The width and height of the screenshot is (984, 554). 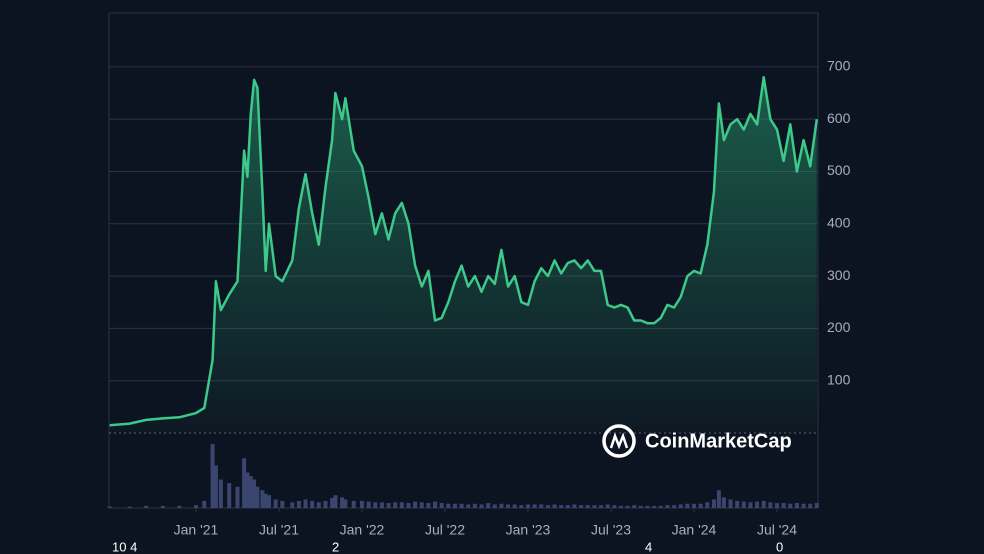 What do you see at coordinates (611, 530) in the screenshot?
I see `x-tick-label: Jul '23` at bounding box center [611, 530].